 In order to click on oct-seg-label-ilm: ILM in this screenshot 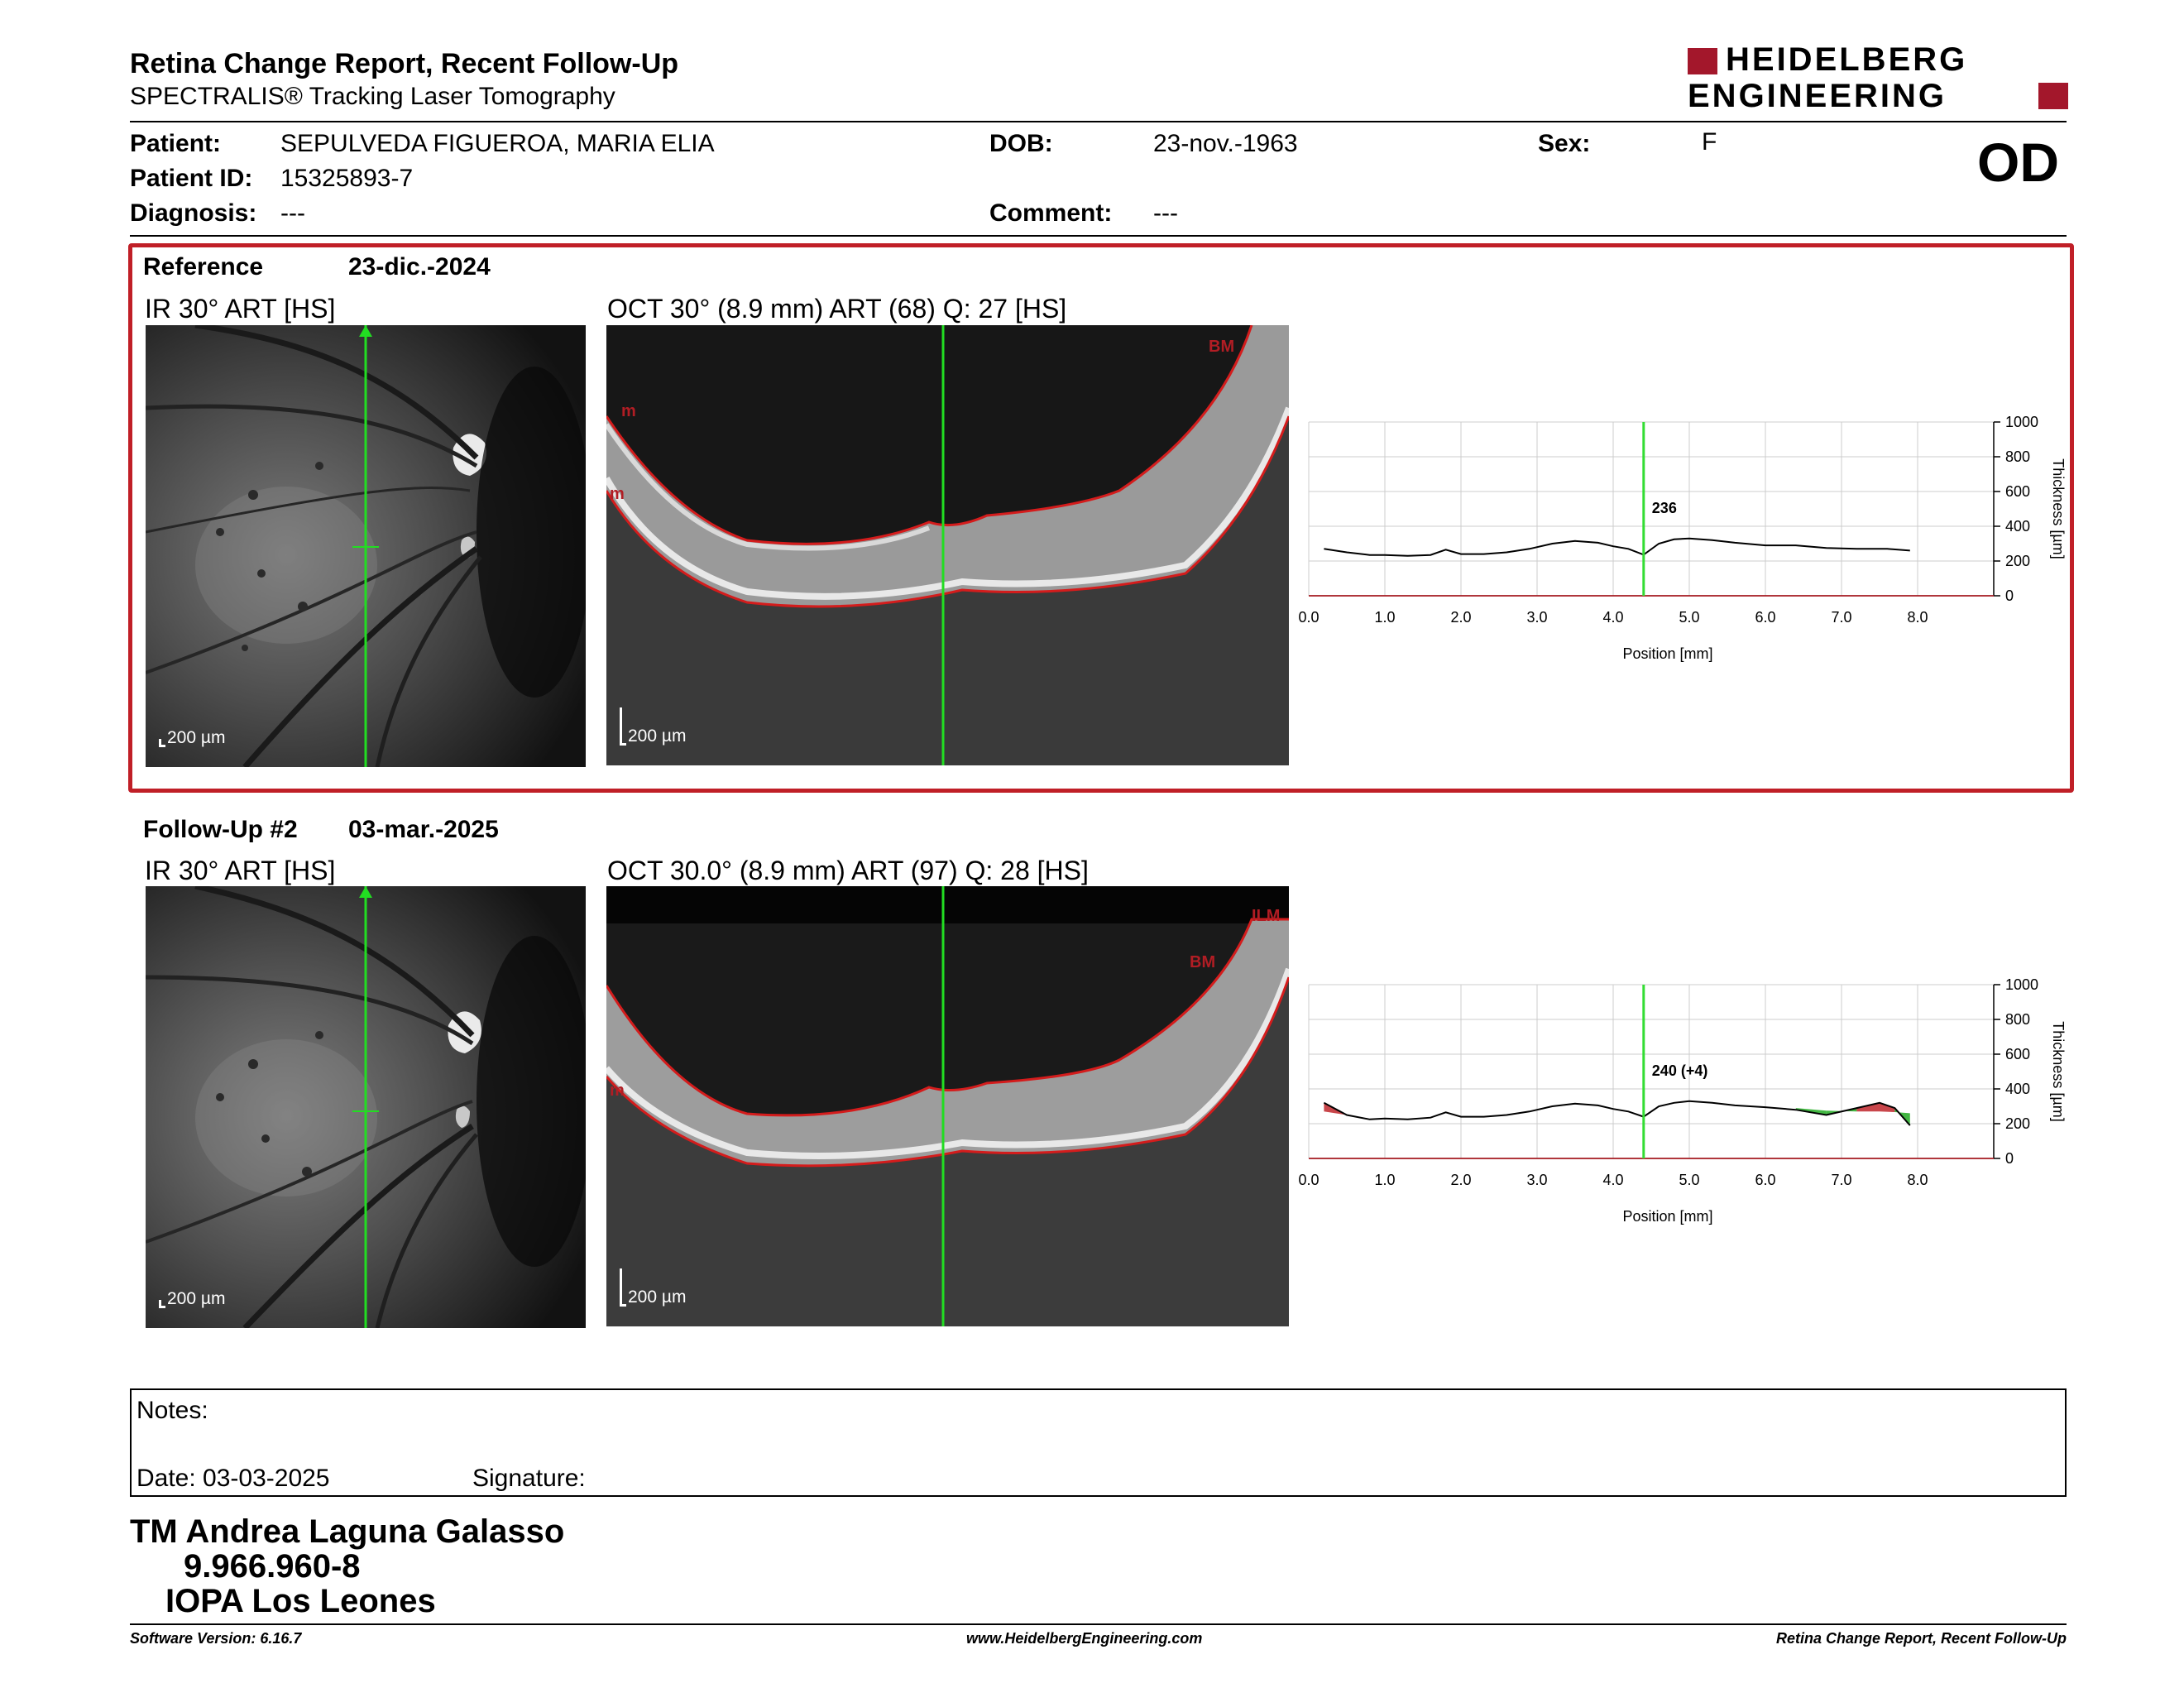, I will do `click(1266, 916)`.